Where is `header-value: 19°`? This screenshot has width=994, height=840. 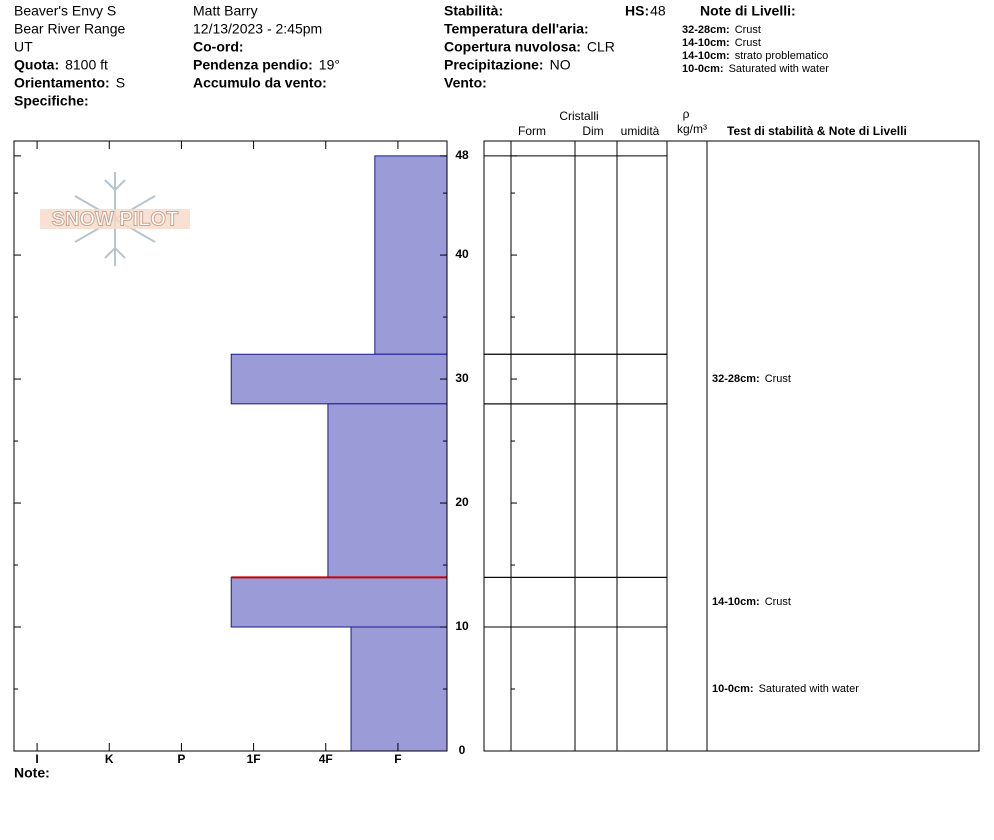
header-value: 19° is located at coordinates (329, 65).